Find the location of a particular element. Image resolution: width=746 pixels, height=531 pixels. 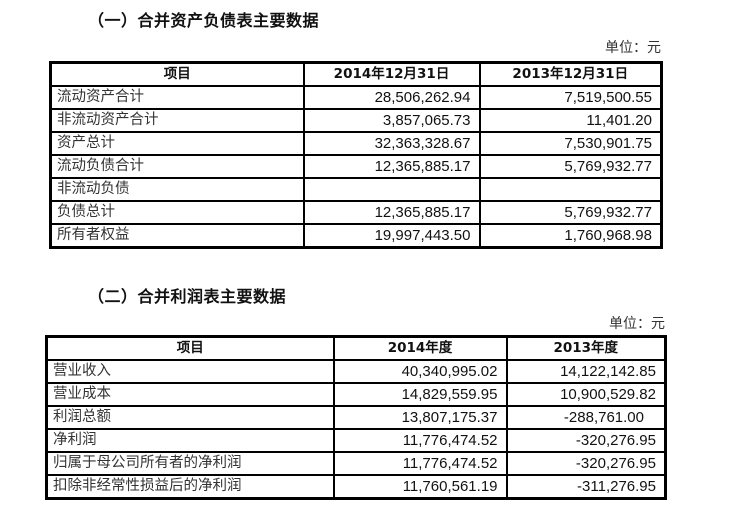

balance-sheet-title: （一）合并资产负债表主要数据 is located at coordinates (204, 20).